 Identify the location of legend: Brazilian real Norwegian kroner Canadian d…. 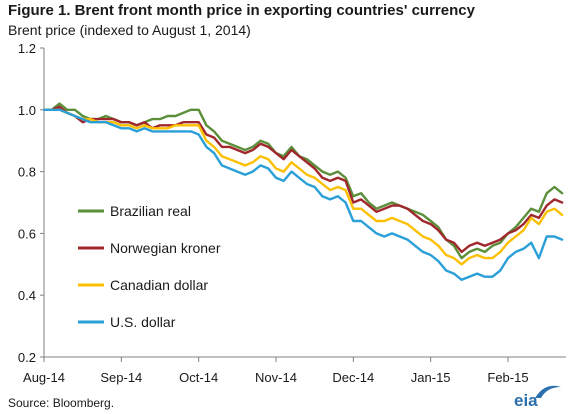
(149, 266).